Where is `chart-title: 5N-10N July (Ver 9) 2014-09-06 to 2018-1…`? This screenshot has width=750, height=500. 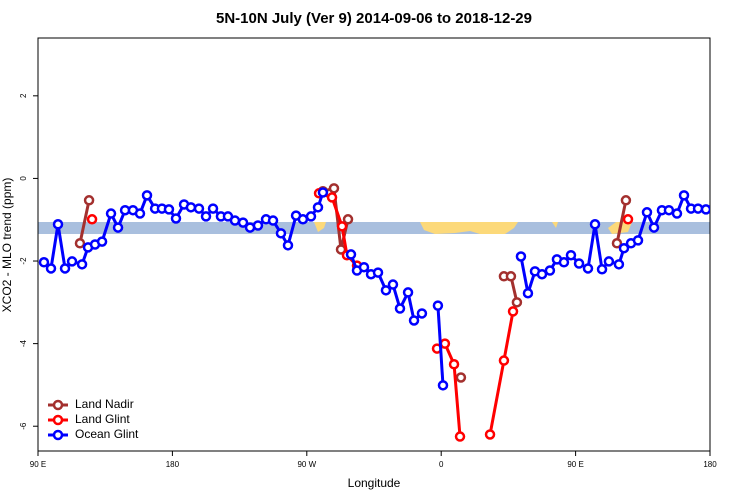
chart-title: 5N-10N July (Ver 9) 2014-09-06 to 2018-1… is located at coordinates (374, 18).